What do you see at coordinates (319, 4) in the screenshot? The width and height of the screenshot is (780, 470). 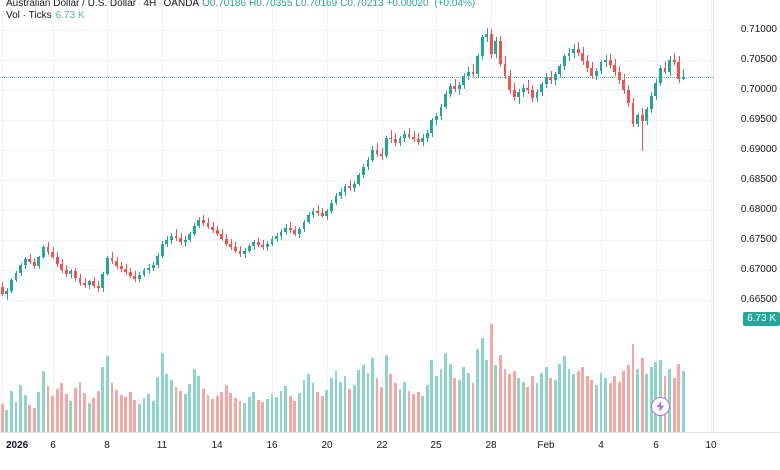 I see `low-value: 0.70169` at bounding box center [319, 4].